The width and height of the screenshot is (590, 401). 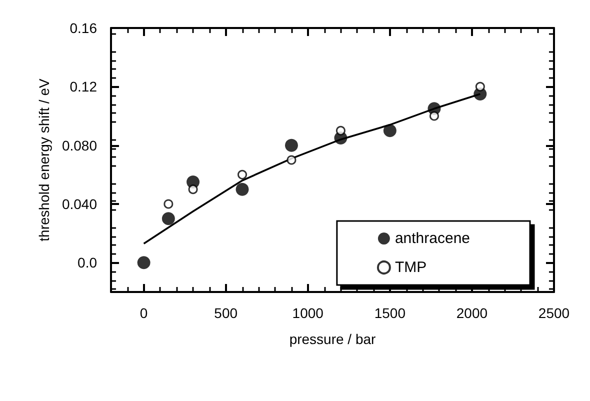 I want to click on y-tick-label: 0.0, so click(x=88, y=262).